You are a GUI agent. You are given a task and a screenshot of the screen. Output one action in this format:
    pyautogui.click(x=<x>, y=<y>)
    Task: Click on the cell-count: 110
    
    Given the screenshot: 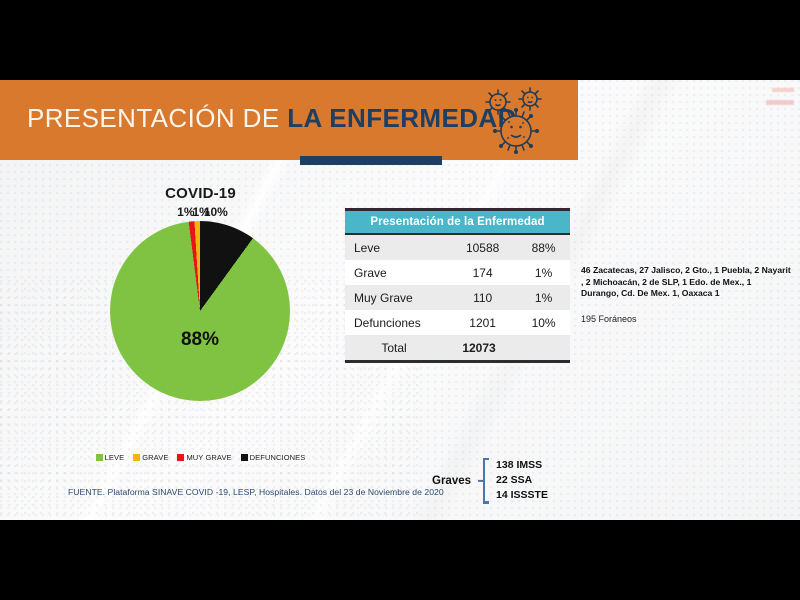 What is the action you would take?
    pyautogui.click(x=483, y=297)
    